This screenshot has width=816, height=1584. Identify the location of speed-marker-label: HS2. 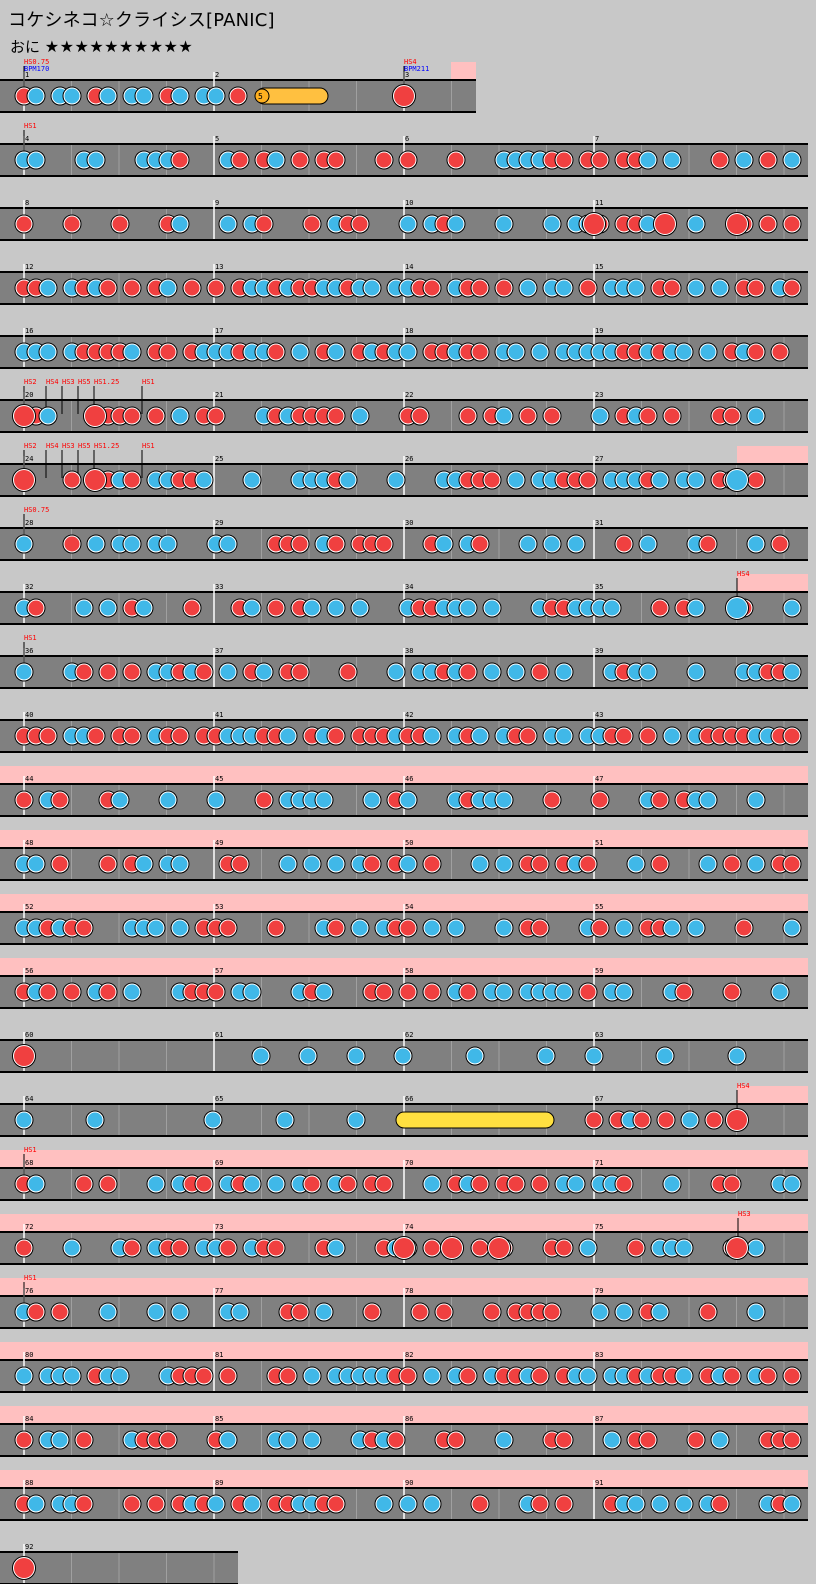
(30, 382).